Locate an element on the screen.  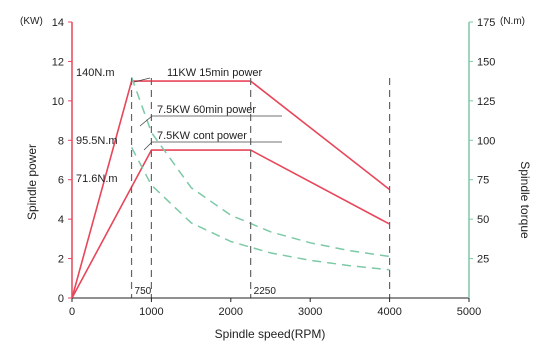
y-left-tick-label: 14 is located at coordinates (58, 23).